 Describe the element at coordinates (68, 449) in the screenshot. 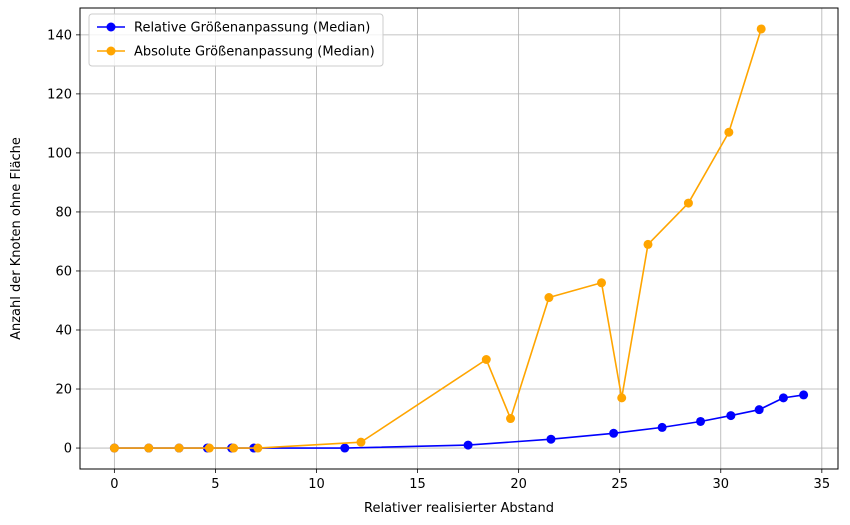

I see `y-tick-label: 0` at that location.